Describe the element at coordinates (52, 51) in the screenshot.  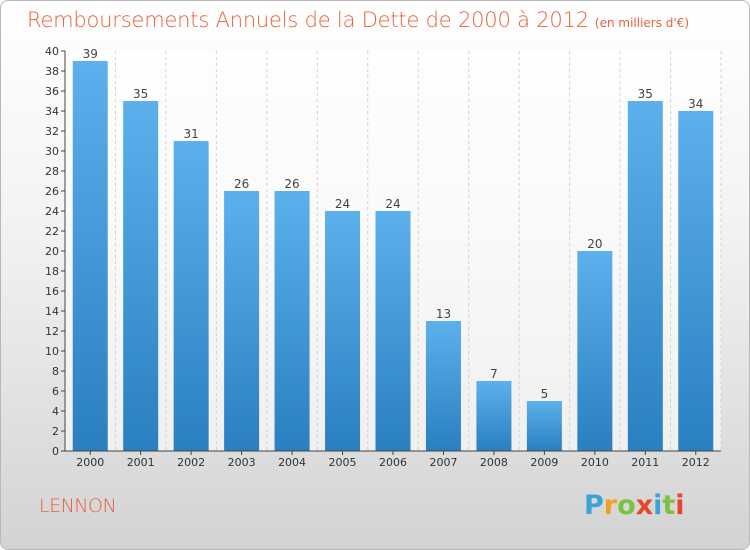
I see `y-tick-label: 40` at that location.